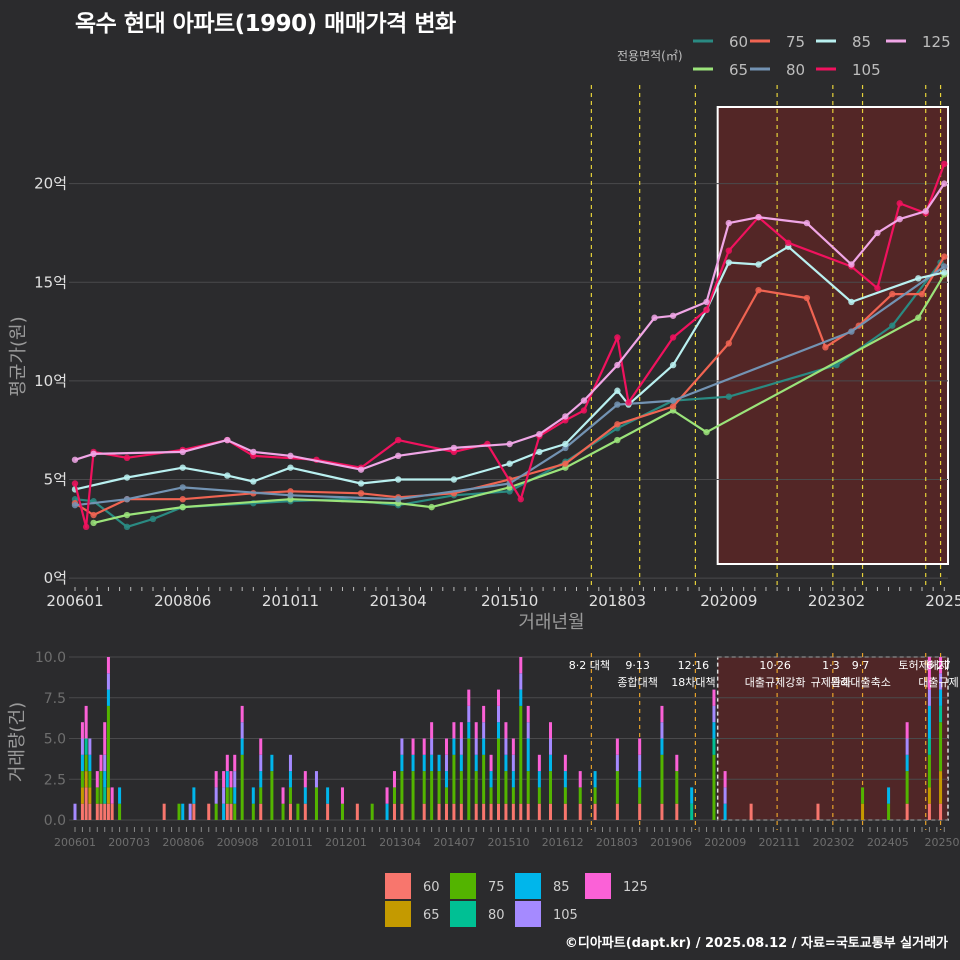 The width and height of the screenshot is (960, 960). What do you see at coordinates (563, 842) in the screenshot?
I see `volume-x-tick-label: 201612` at bounding box center [563, 842].